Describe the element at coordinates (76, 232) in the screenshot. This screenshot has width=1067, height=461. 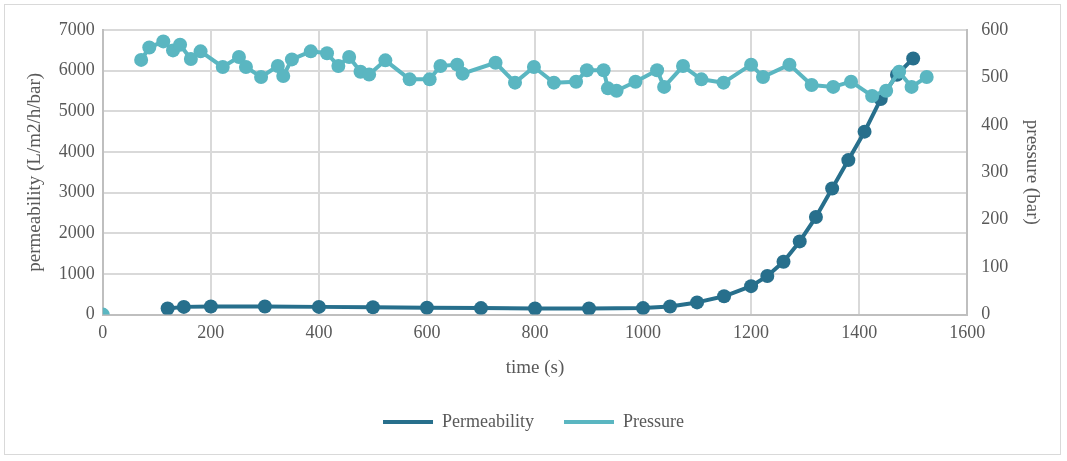
I see `y-tick-label: 2000` at that location.